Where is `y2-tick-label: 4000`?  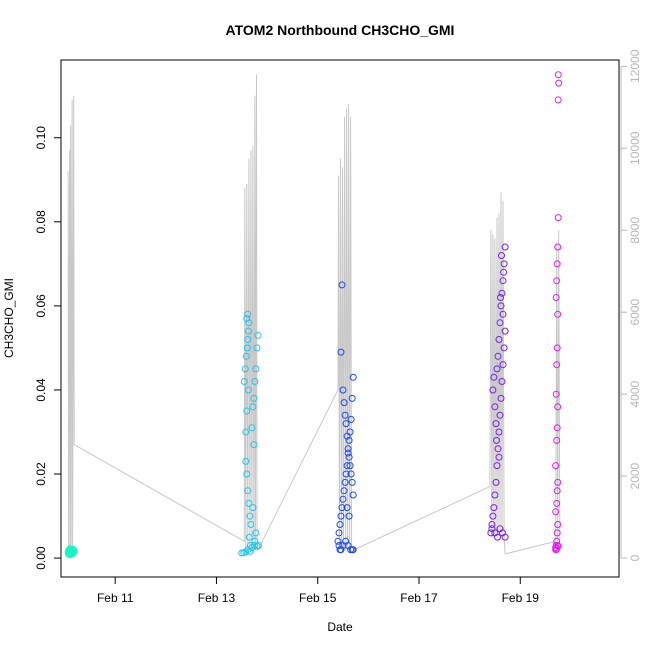
y2-tick-label: 4000 is located at coordinates (635, 393).